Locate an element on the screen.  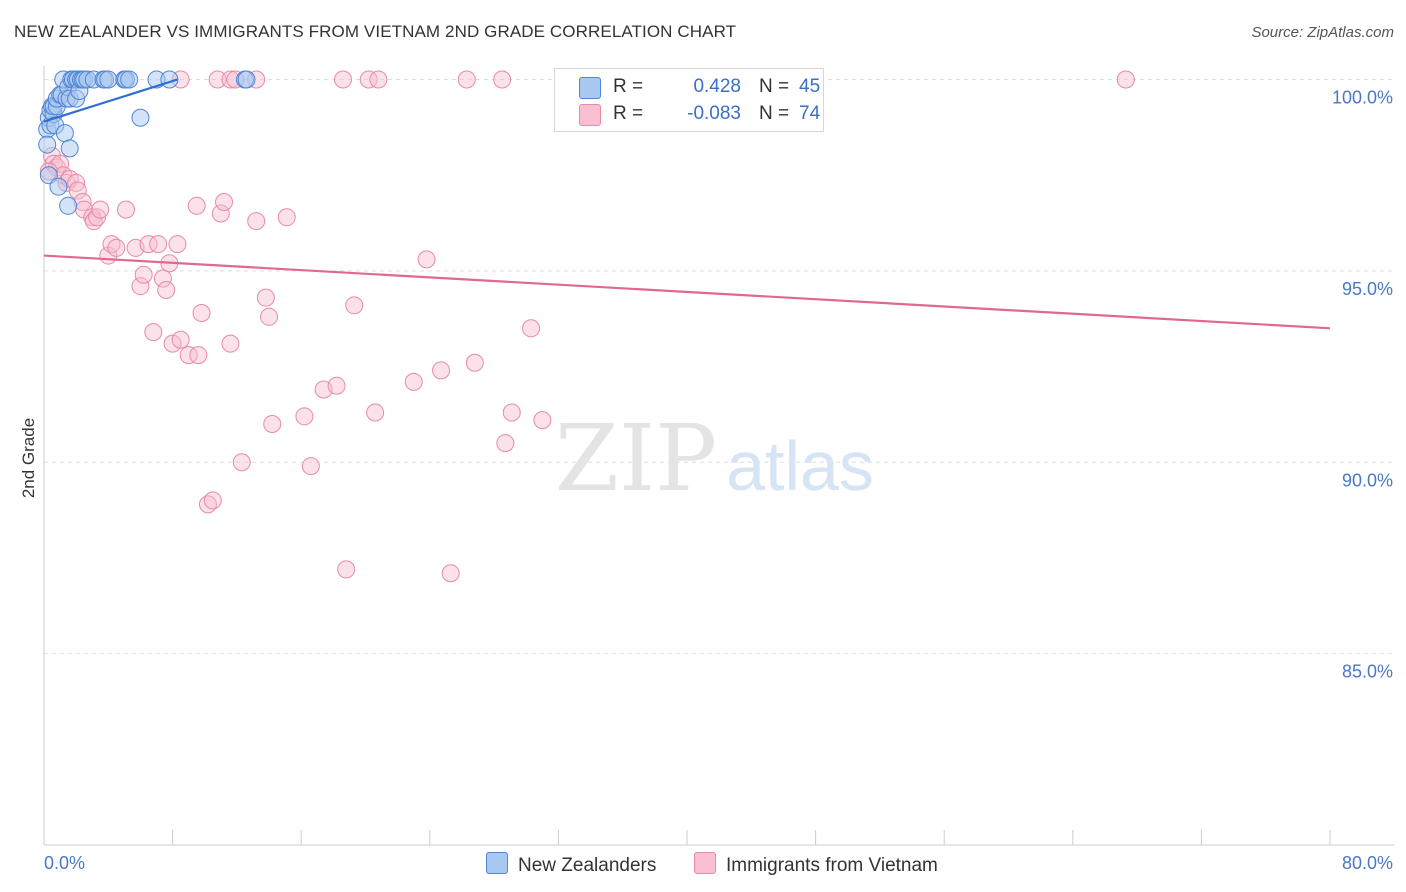
stats-legend: R = 0.428 N = 45 R = -0.083 N = 74 is located at coordinates (689, 100).